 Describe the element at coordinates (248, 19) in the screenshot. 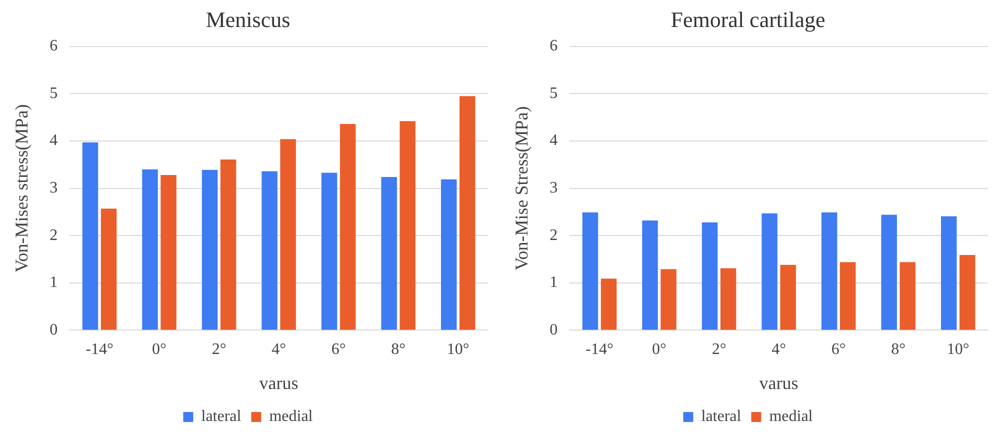

I see `chart-title: Meniscus` at that location.